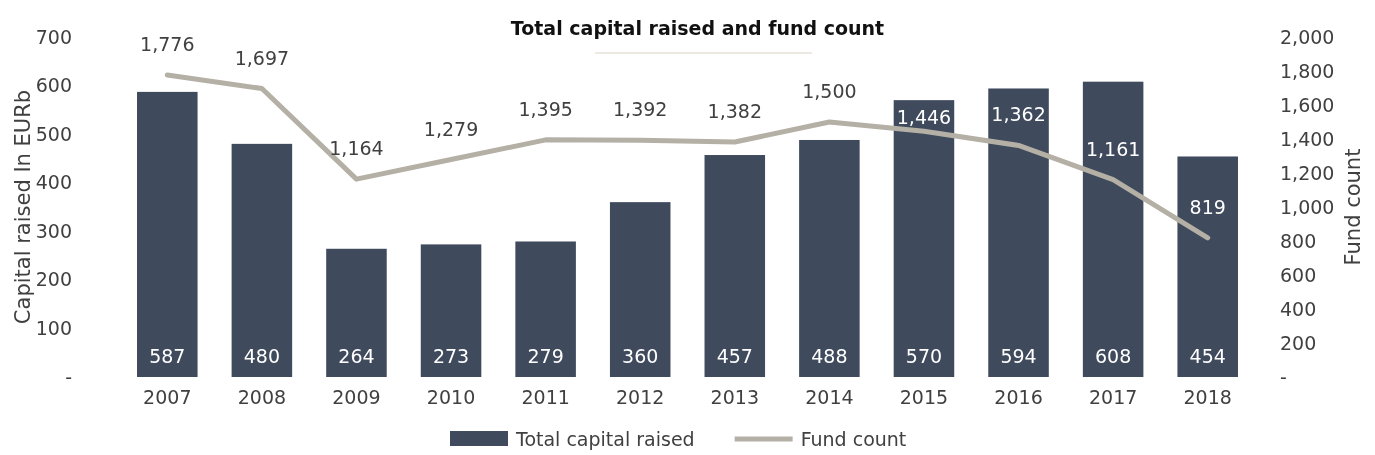 This screenshot has height=455, width=1375. What do you see at coordinates (1298, 274) in the screenshot?
I see `y2-tick-label: 600` at bounding box center [1298, 274].